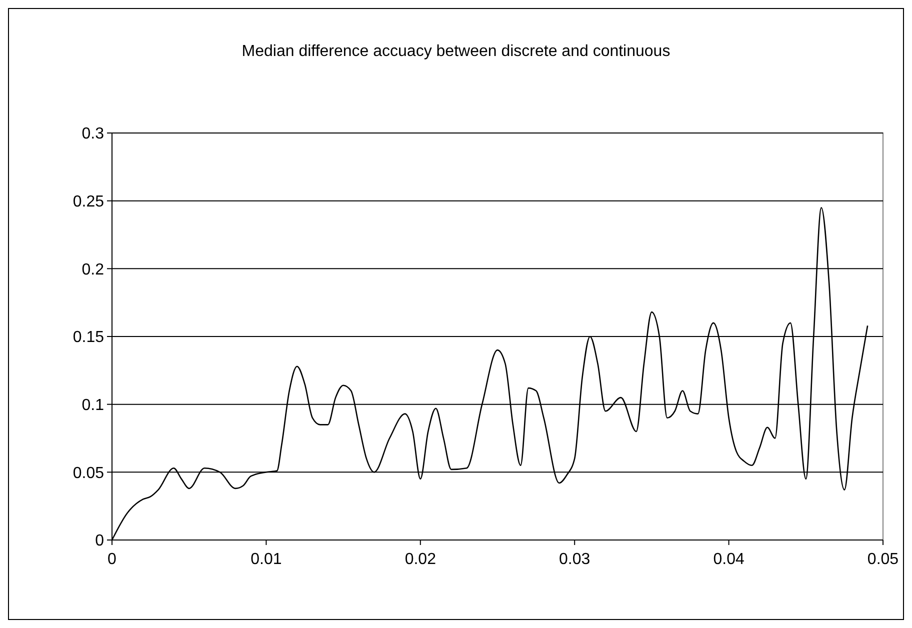  I want to click on y-tick-label: 0.25, so click(88, 201).